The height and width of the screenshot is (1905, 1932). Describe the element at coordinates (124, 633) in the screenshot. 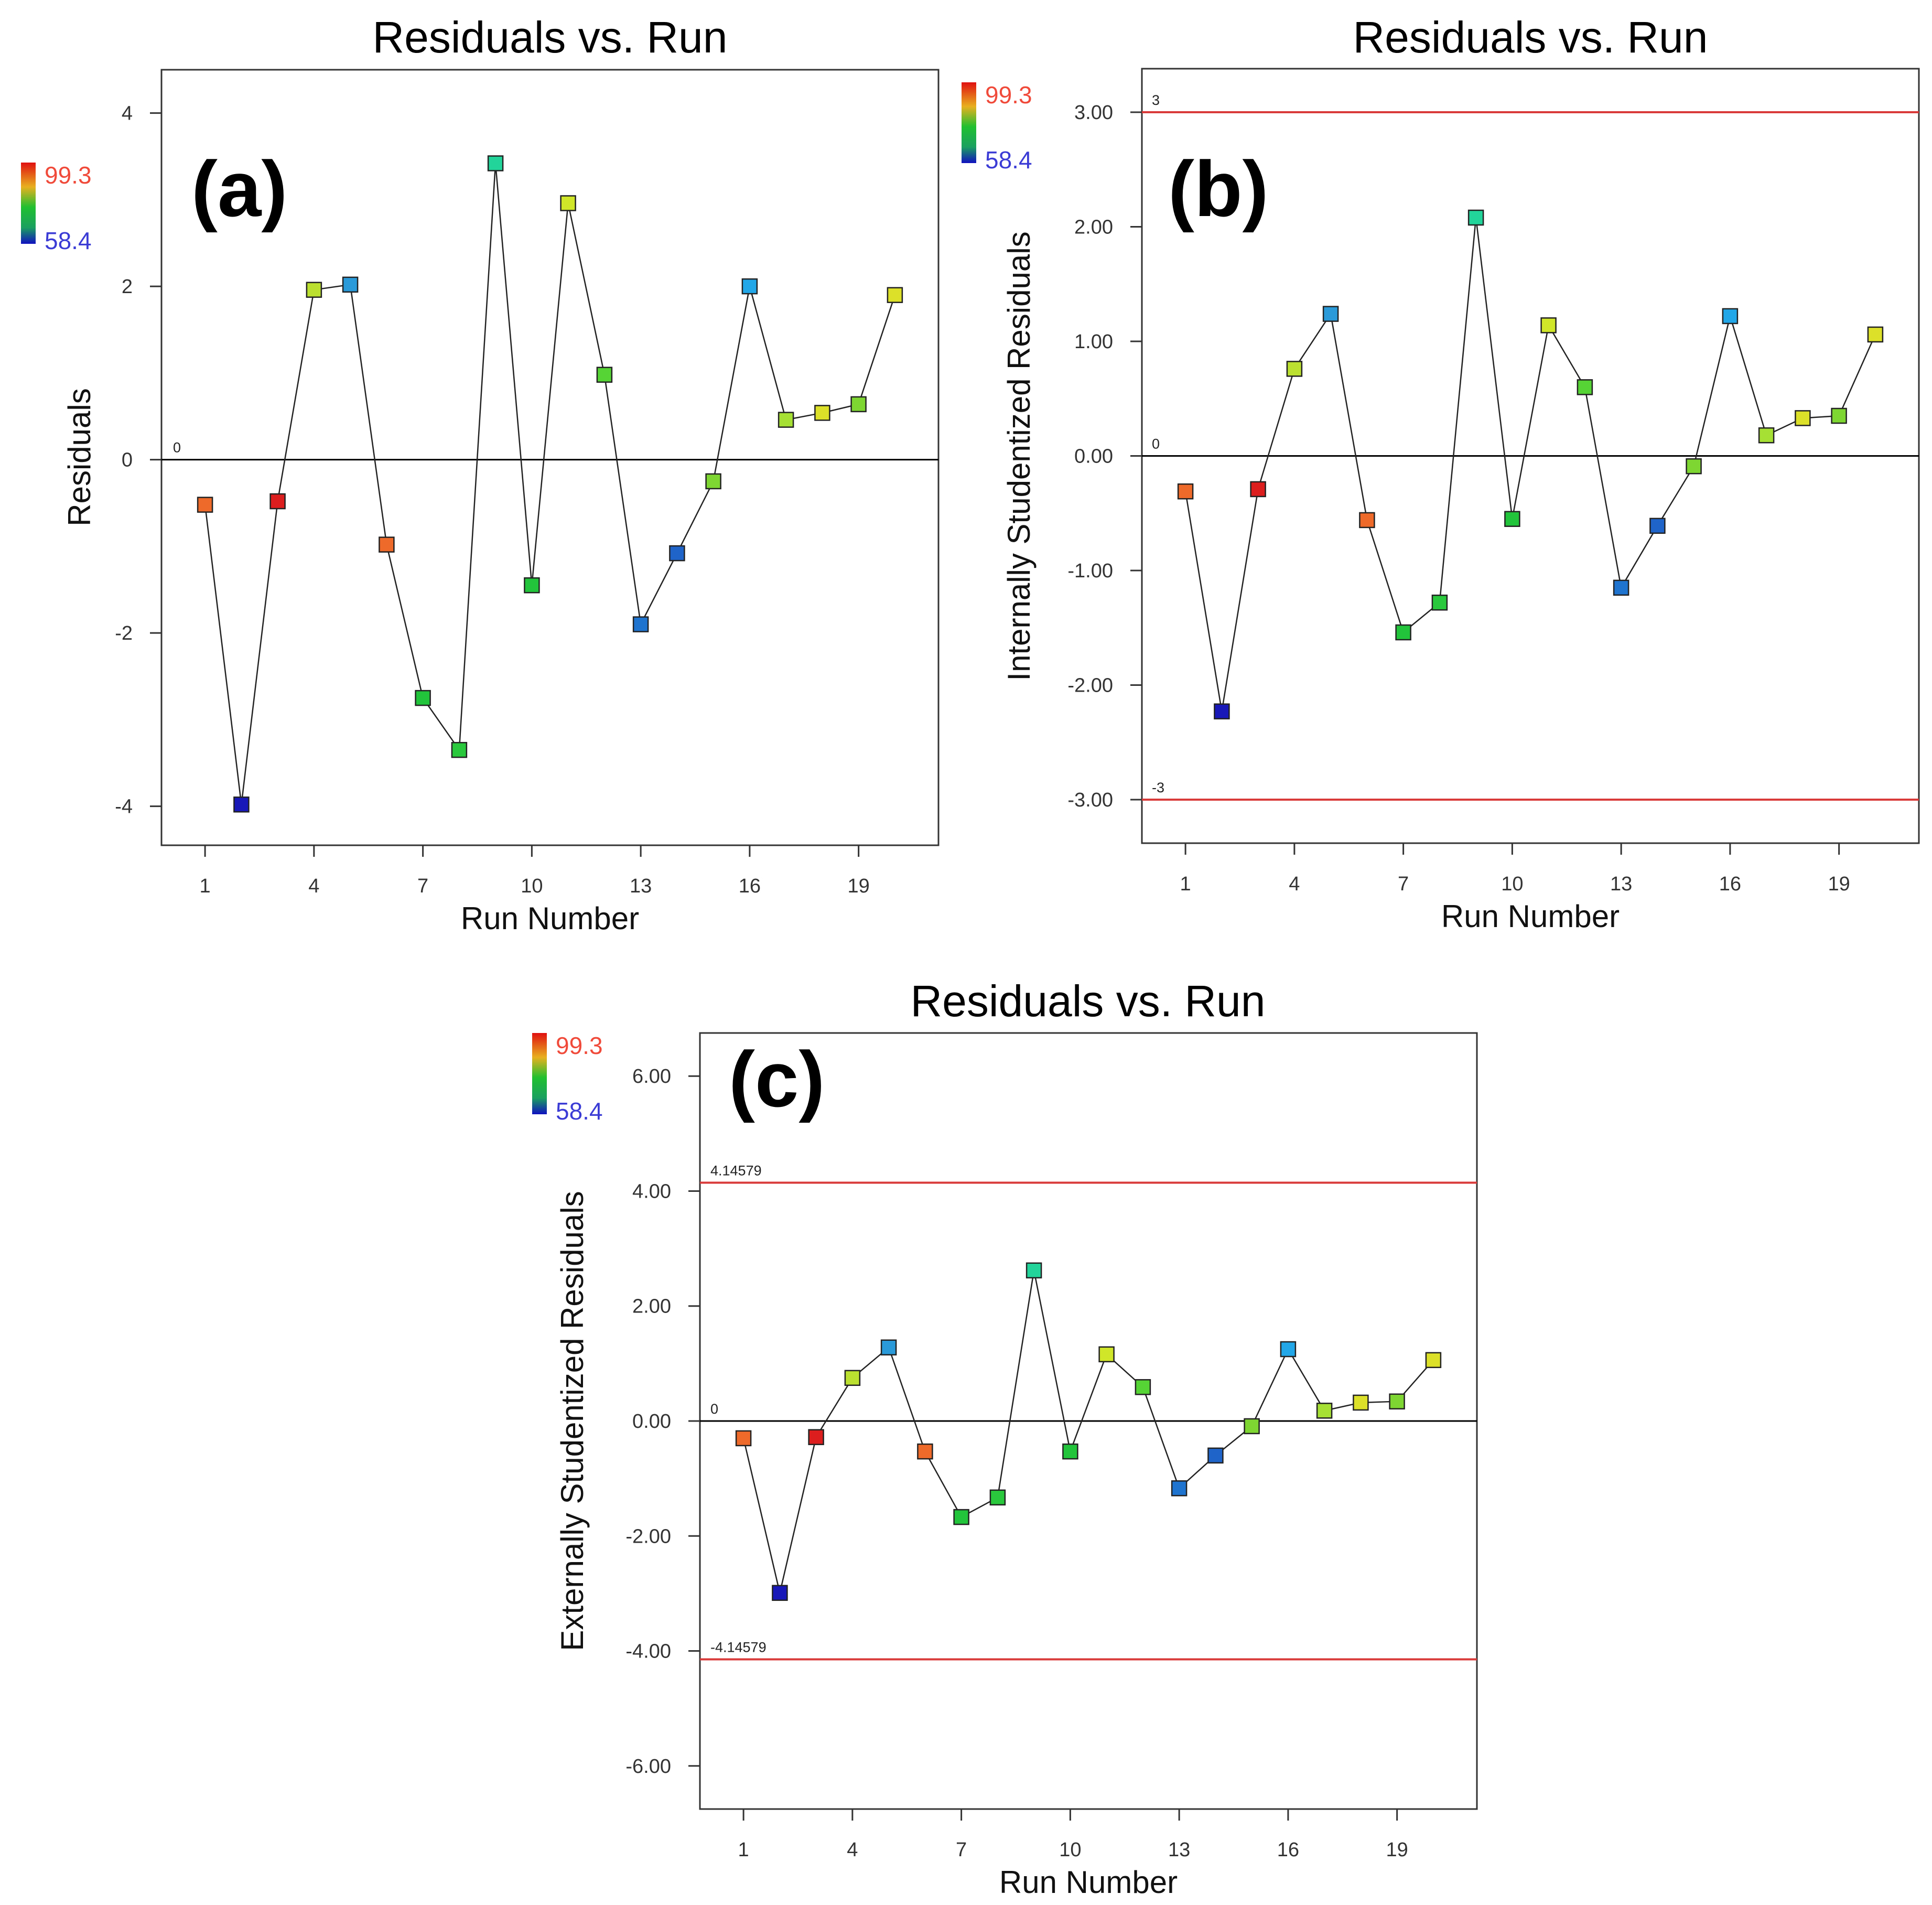

I see `y-tick-label: -2` at that location.